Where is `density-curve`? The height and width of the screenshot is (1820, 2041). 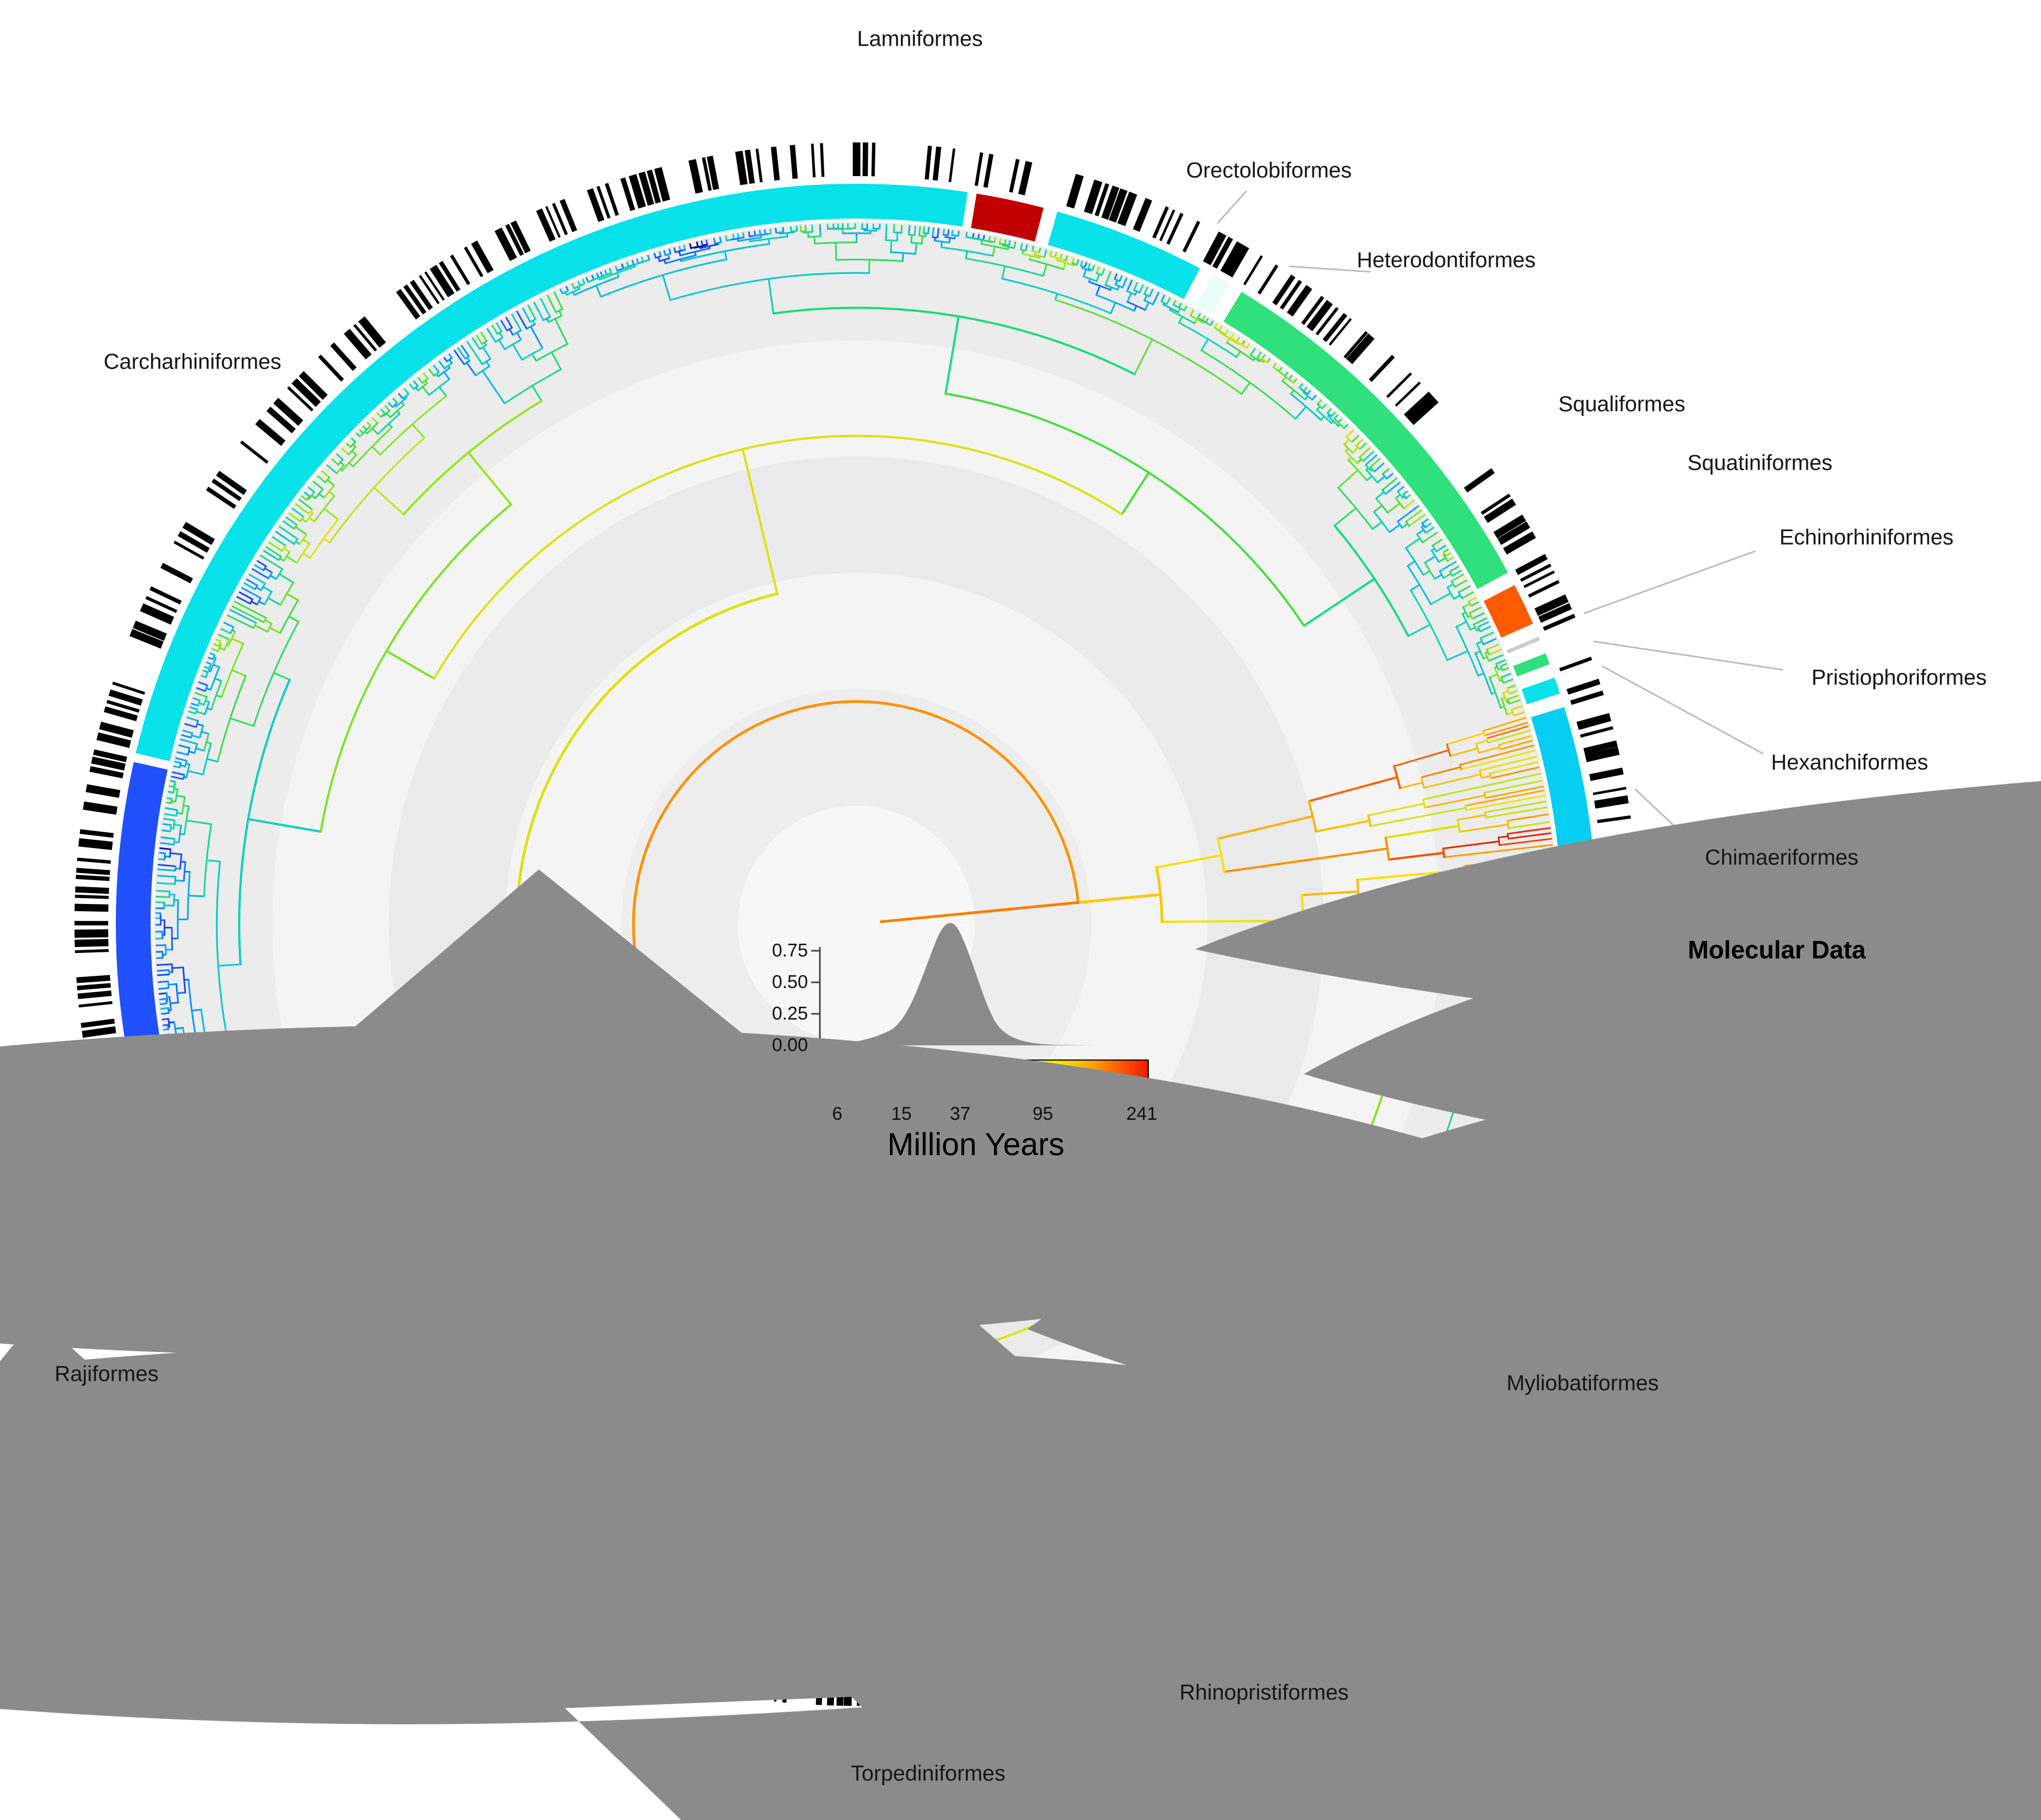
density-curve is located at coordinates (957, 984).